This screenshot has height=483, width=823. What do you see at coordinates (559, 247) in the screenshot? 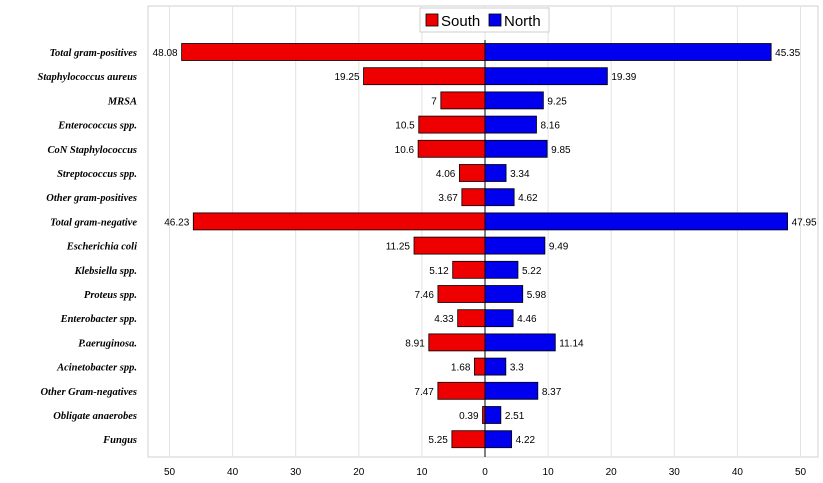
I see `value-label-north: 9.49` at bounding box center [559, 247].